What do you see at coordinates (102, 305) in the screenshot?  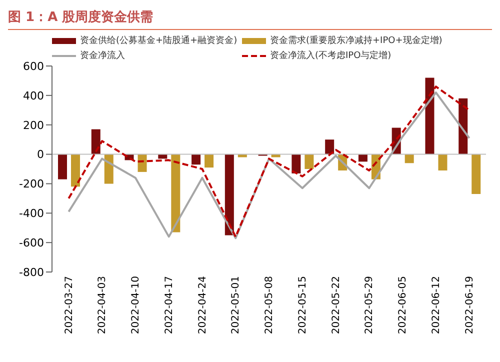 I see `x-tick-label: 2022-04-03` at bounding box center [102, 305].